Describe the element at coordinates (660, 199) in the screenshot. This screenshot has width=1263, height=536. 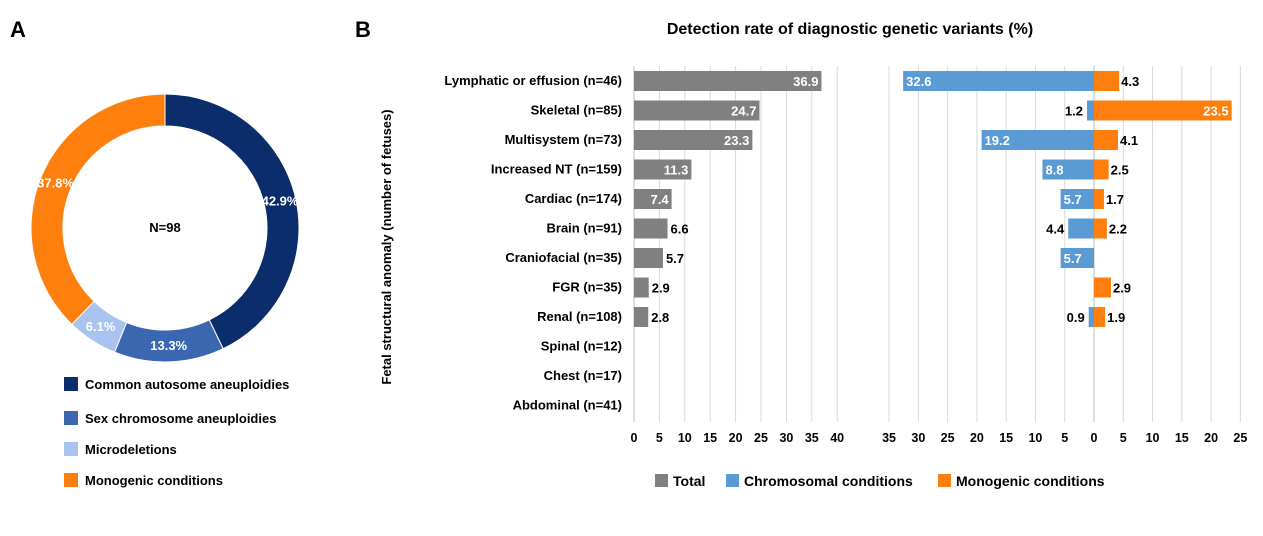
I see `total-bar-label: 7.4` at that location.